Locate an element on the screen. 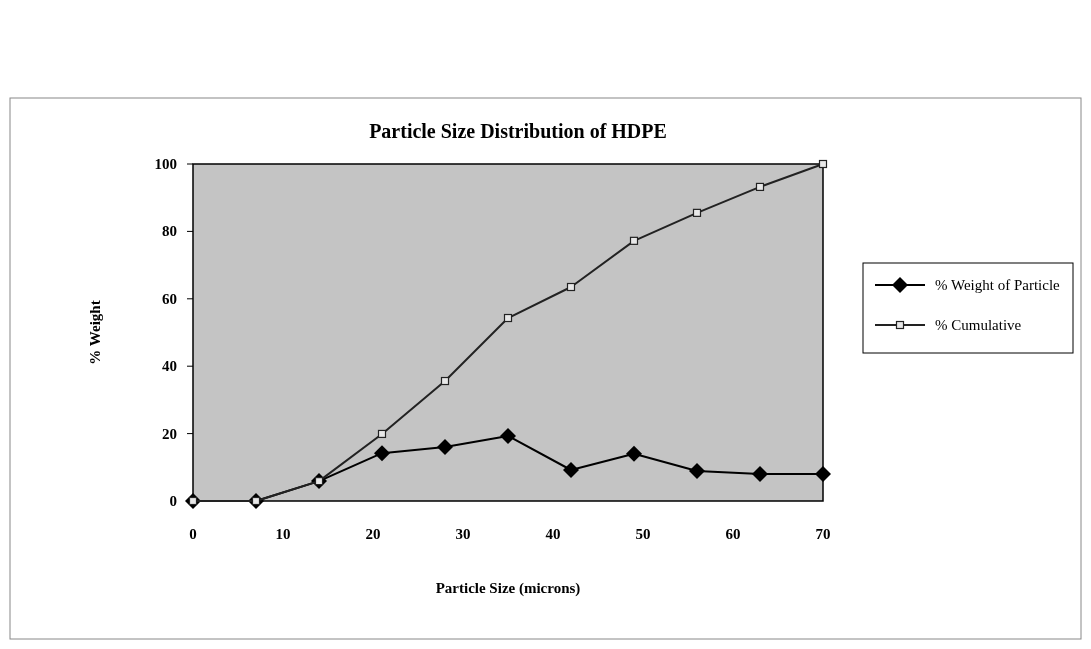 The image size is (1091, 649). y-tick-label: 100 is located at coordinates (165, 164).